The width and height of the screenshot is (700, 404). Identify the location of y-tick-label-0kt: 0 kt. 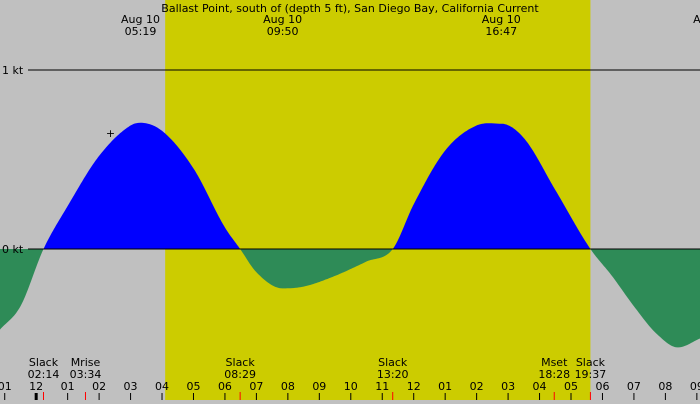
(13, 249).